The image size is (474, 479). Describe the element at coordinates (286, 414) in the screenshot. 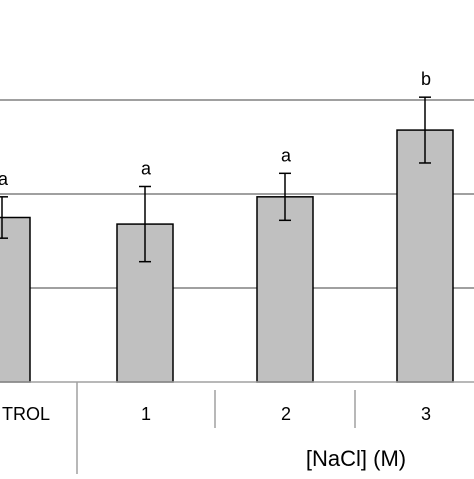

I see `x-tick-label-2: 2` at that location.